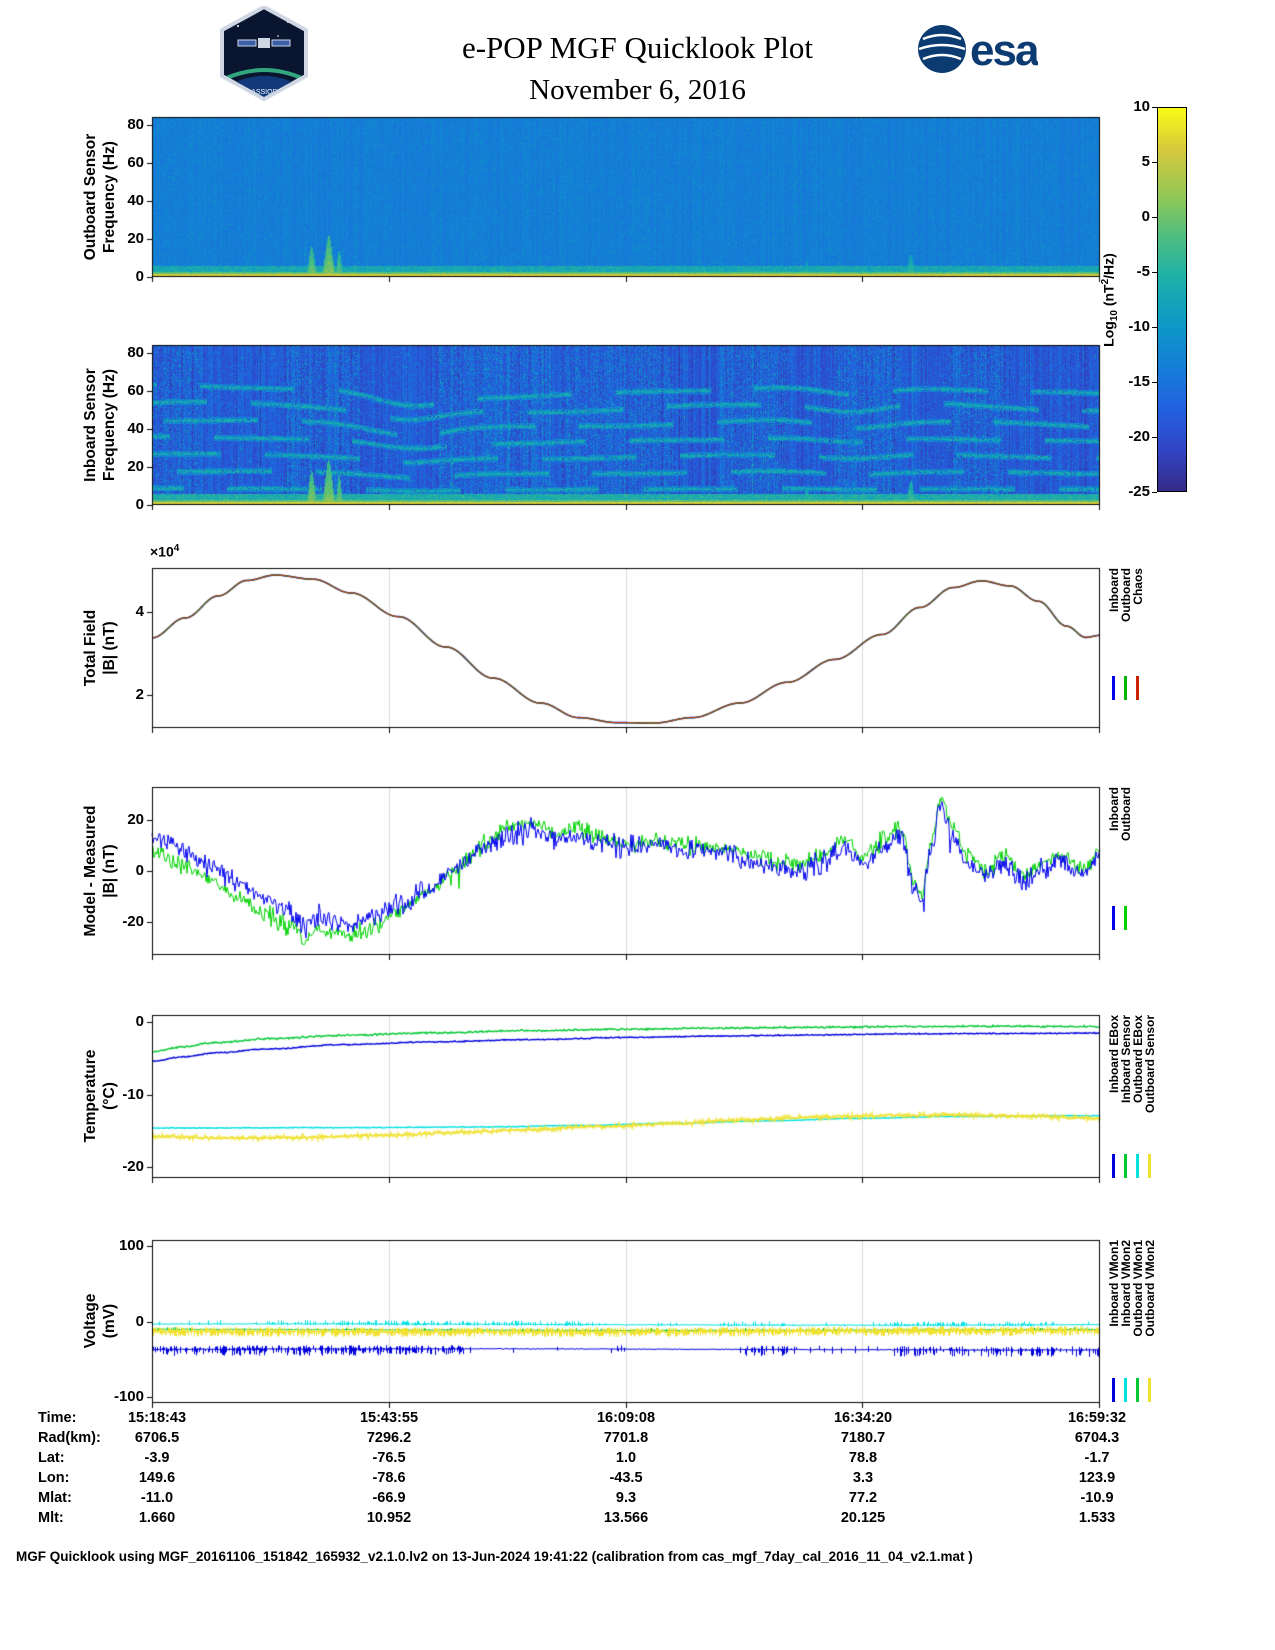  Describe the element at coordinates (637, 1480) in the screenshot. I see `table-row-lon: Lon: 149.6 -78.6 -43.5 3.3 123.9` at that location.